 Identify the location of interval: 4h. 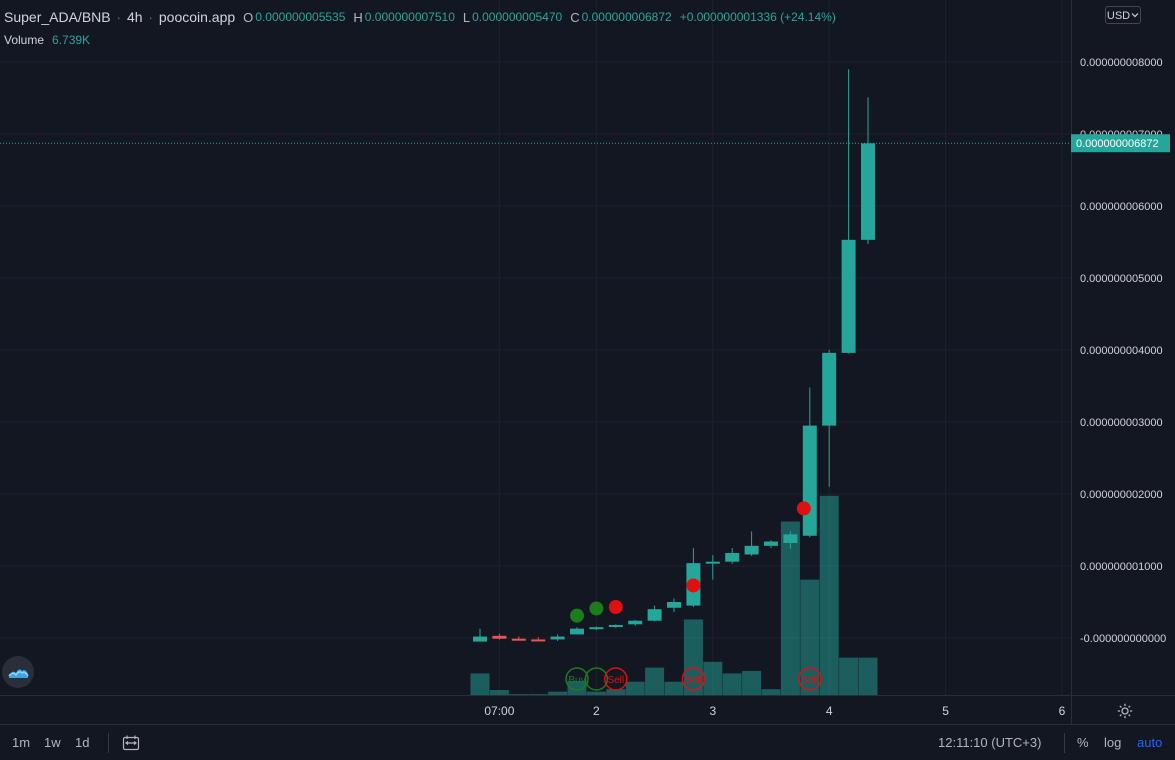
(134, 17).